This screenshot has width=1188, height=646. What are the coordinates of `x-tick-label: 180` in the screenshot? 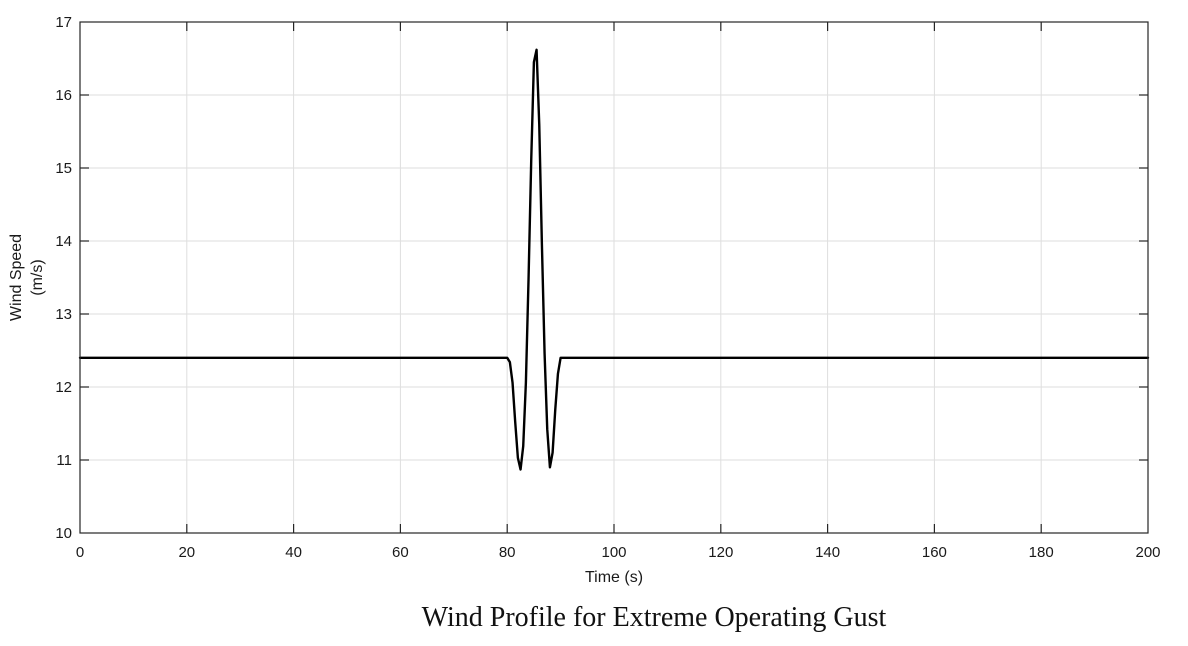 It's located at (1041, 552).